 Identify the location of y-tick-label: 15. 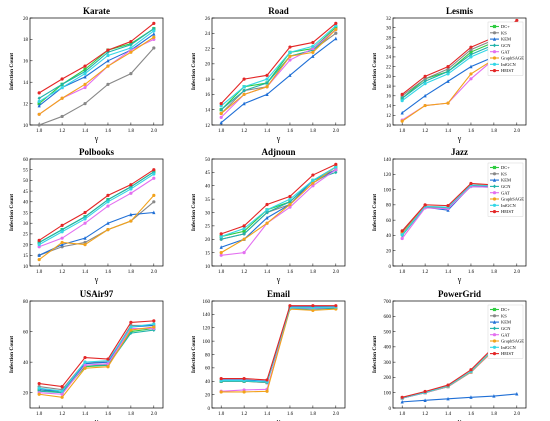
(26, 256).